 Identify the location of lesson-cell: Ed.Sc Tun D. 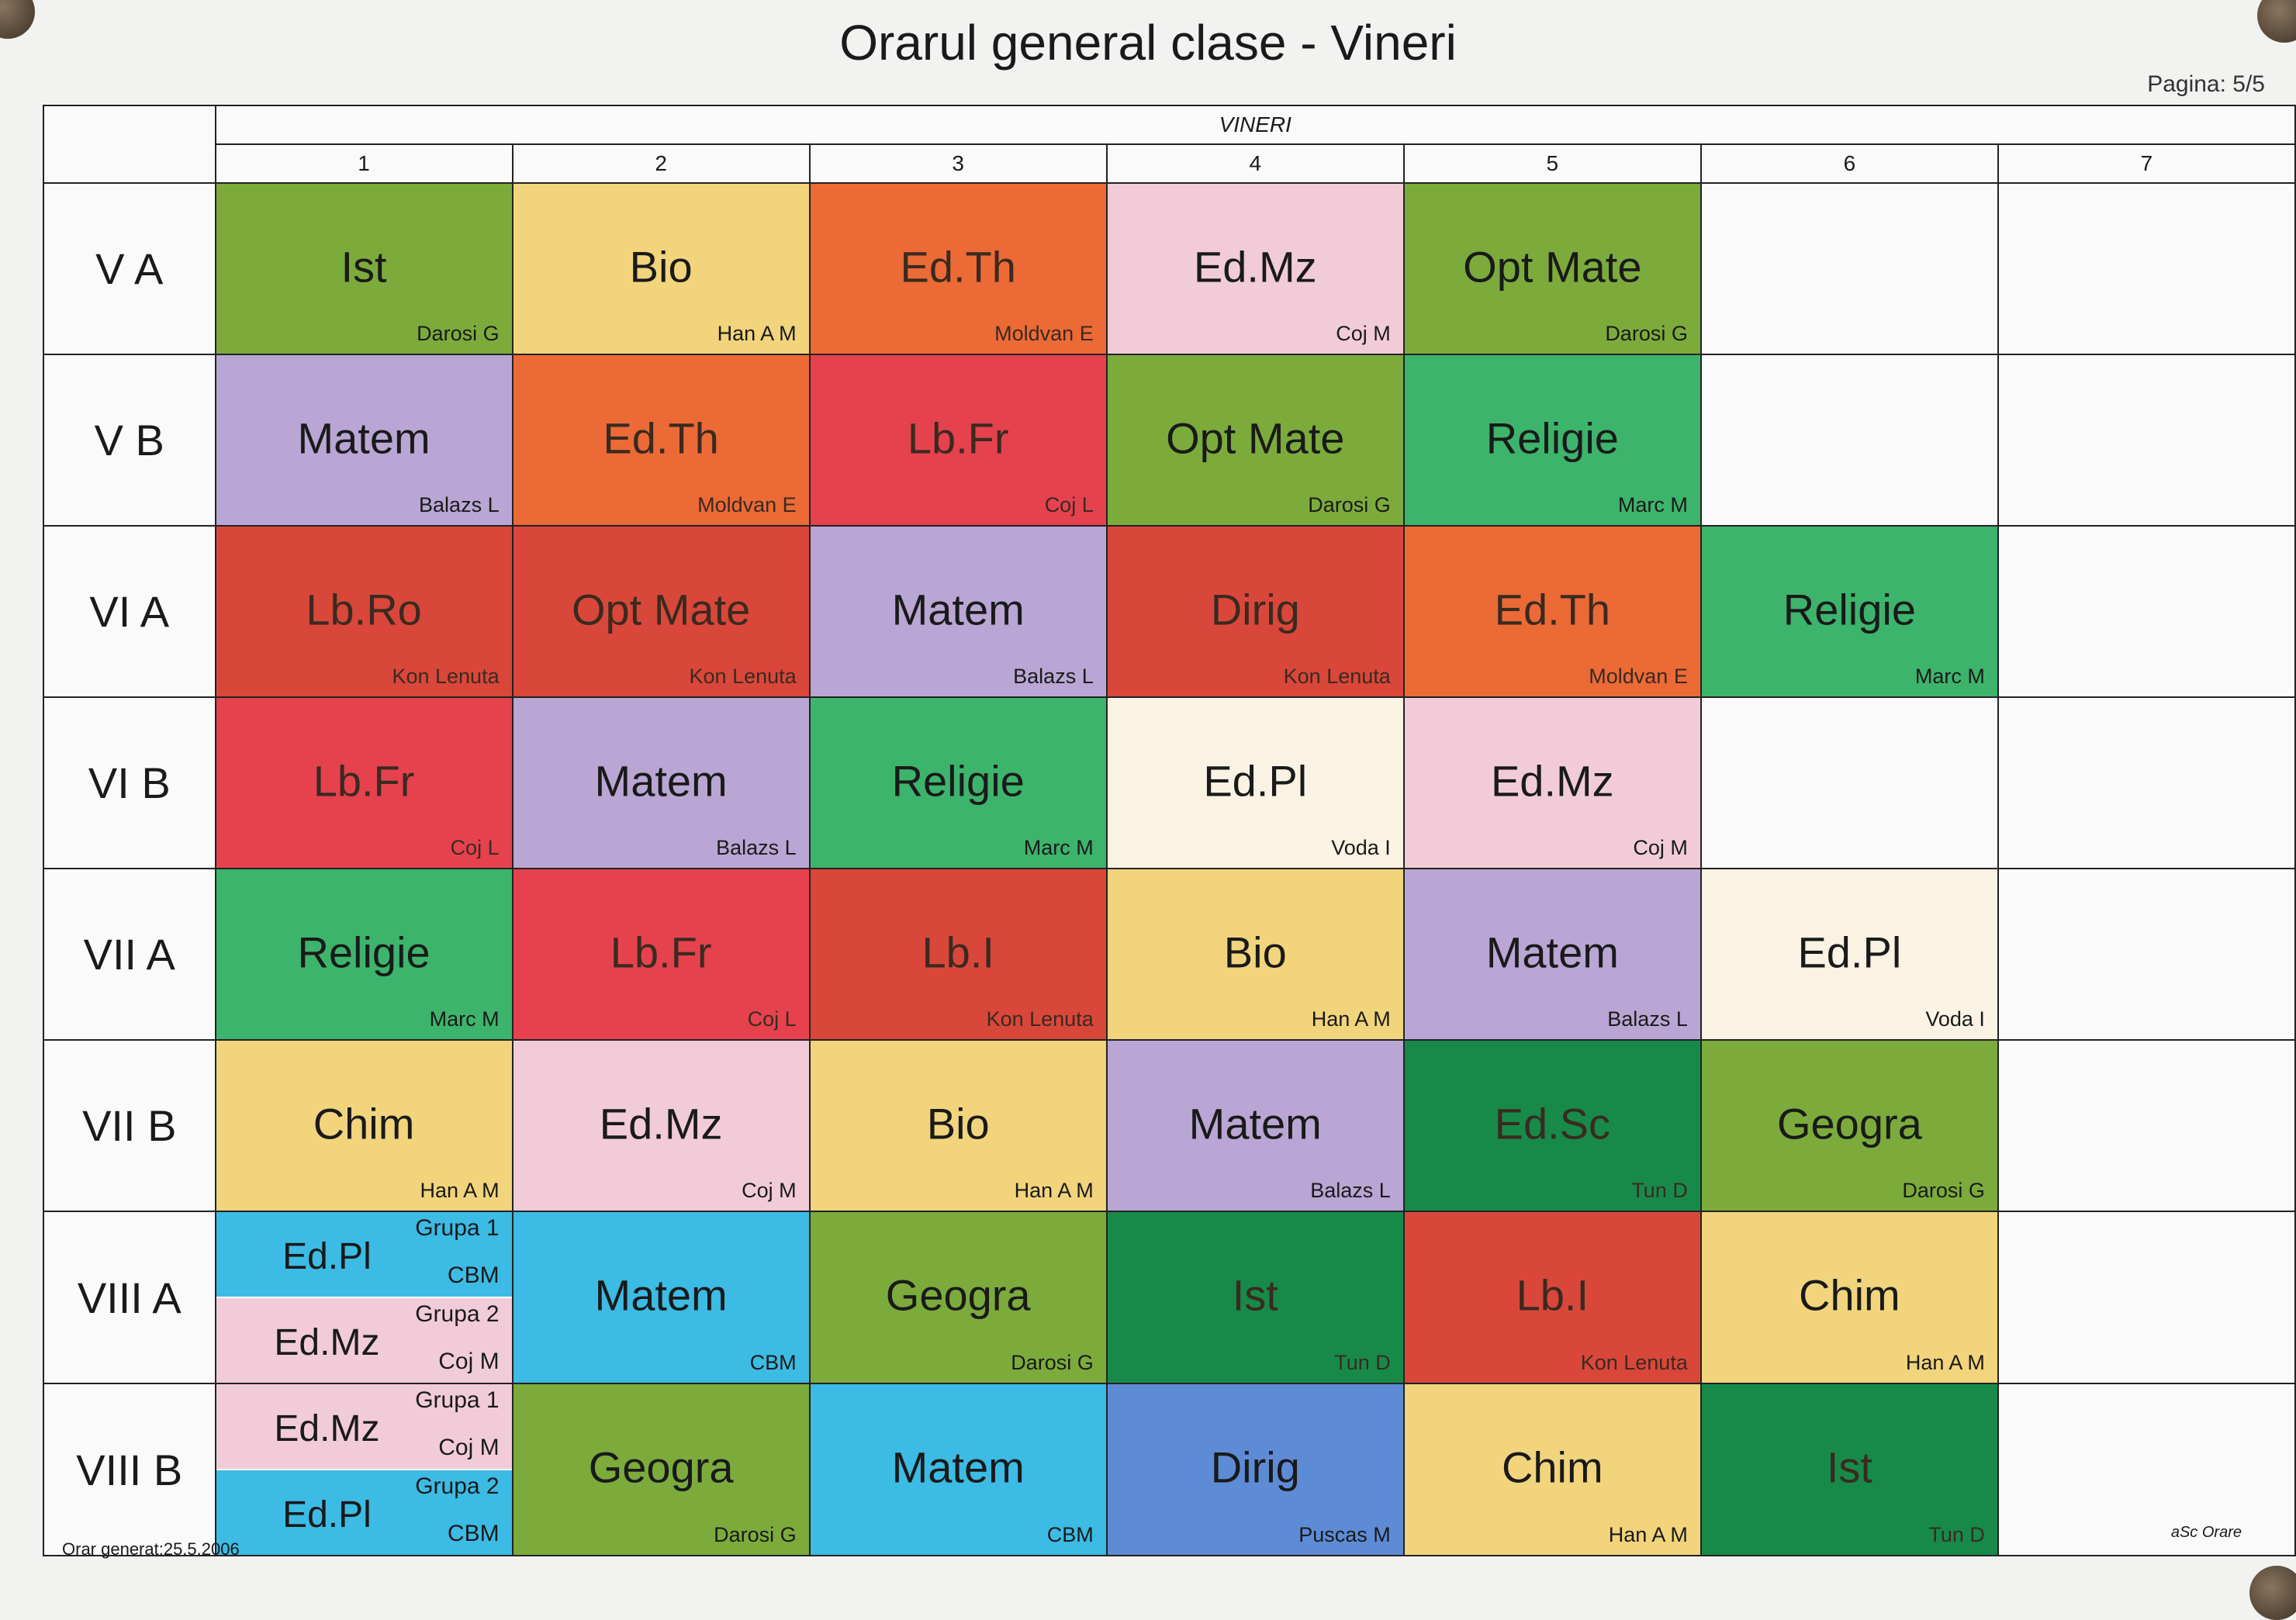
(1552, 1125).